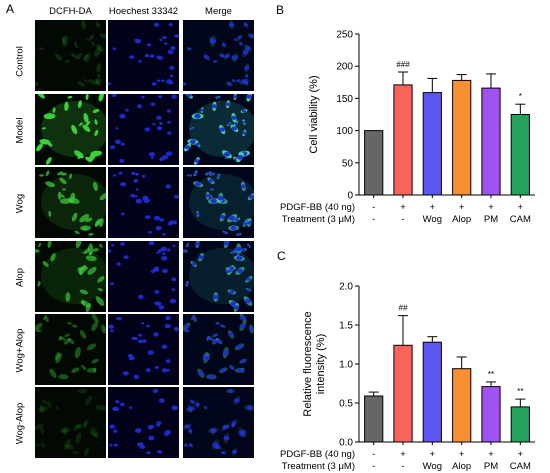 The width and height of the screenshot is (550, 473). What do you see at coordinates (491, 414) in the screenshot?
I see `bar-pm` at bounding box center [491, 414].